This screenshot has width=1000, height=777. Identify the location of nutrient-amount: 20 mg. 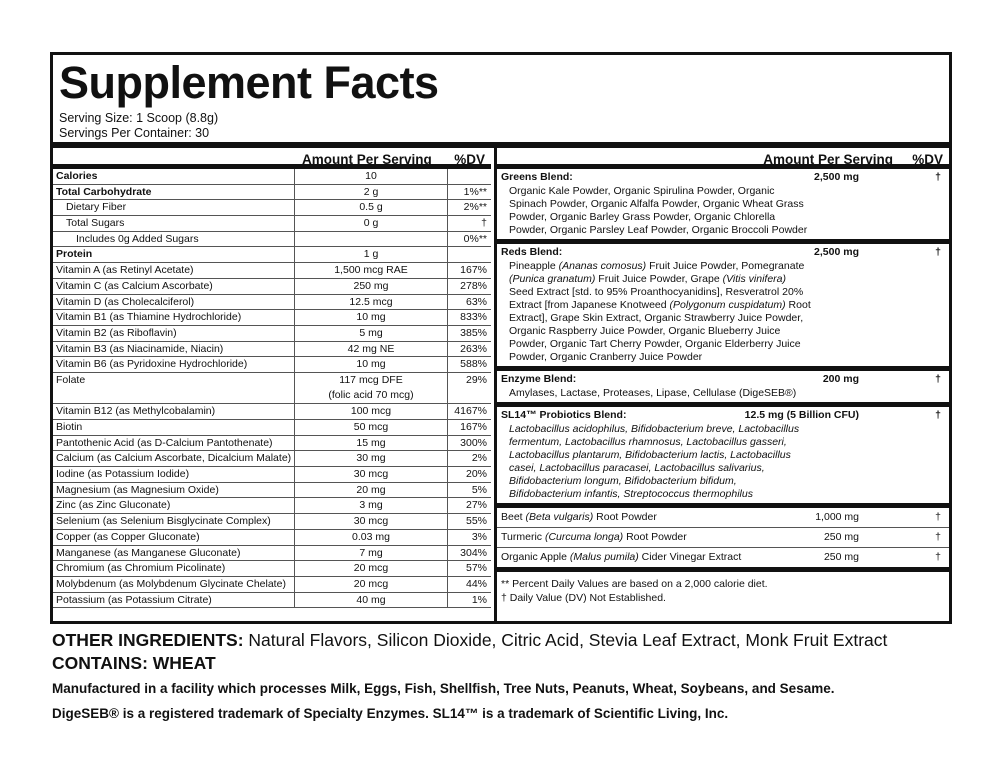
(371, 490).